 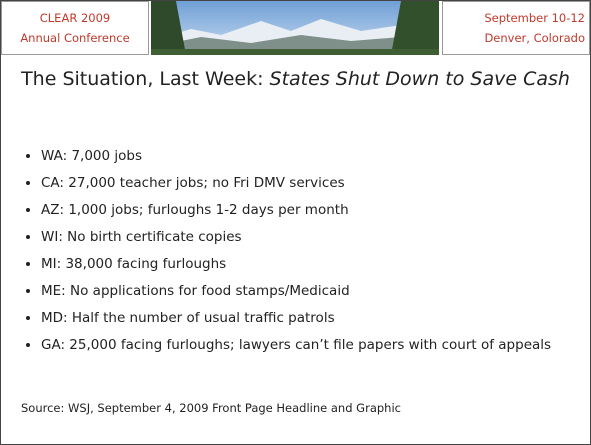 What do you see at coordinates (419, 79) in the screenshot?
I see `title-italic: States Shut Down to Save Cash` at bounding box center [419, 79].